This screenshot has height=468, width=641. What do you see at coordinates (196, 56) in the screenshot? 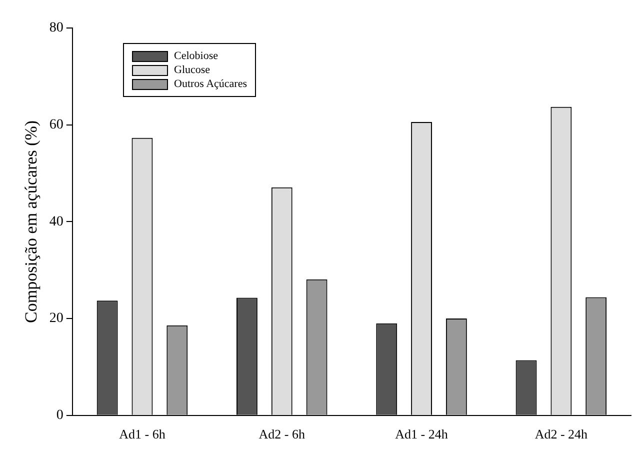
I see `legend-label: Celobiose` at bounding box center [196, 56].